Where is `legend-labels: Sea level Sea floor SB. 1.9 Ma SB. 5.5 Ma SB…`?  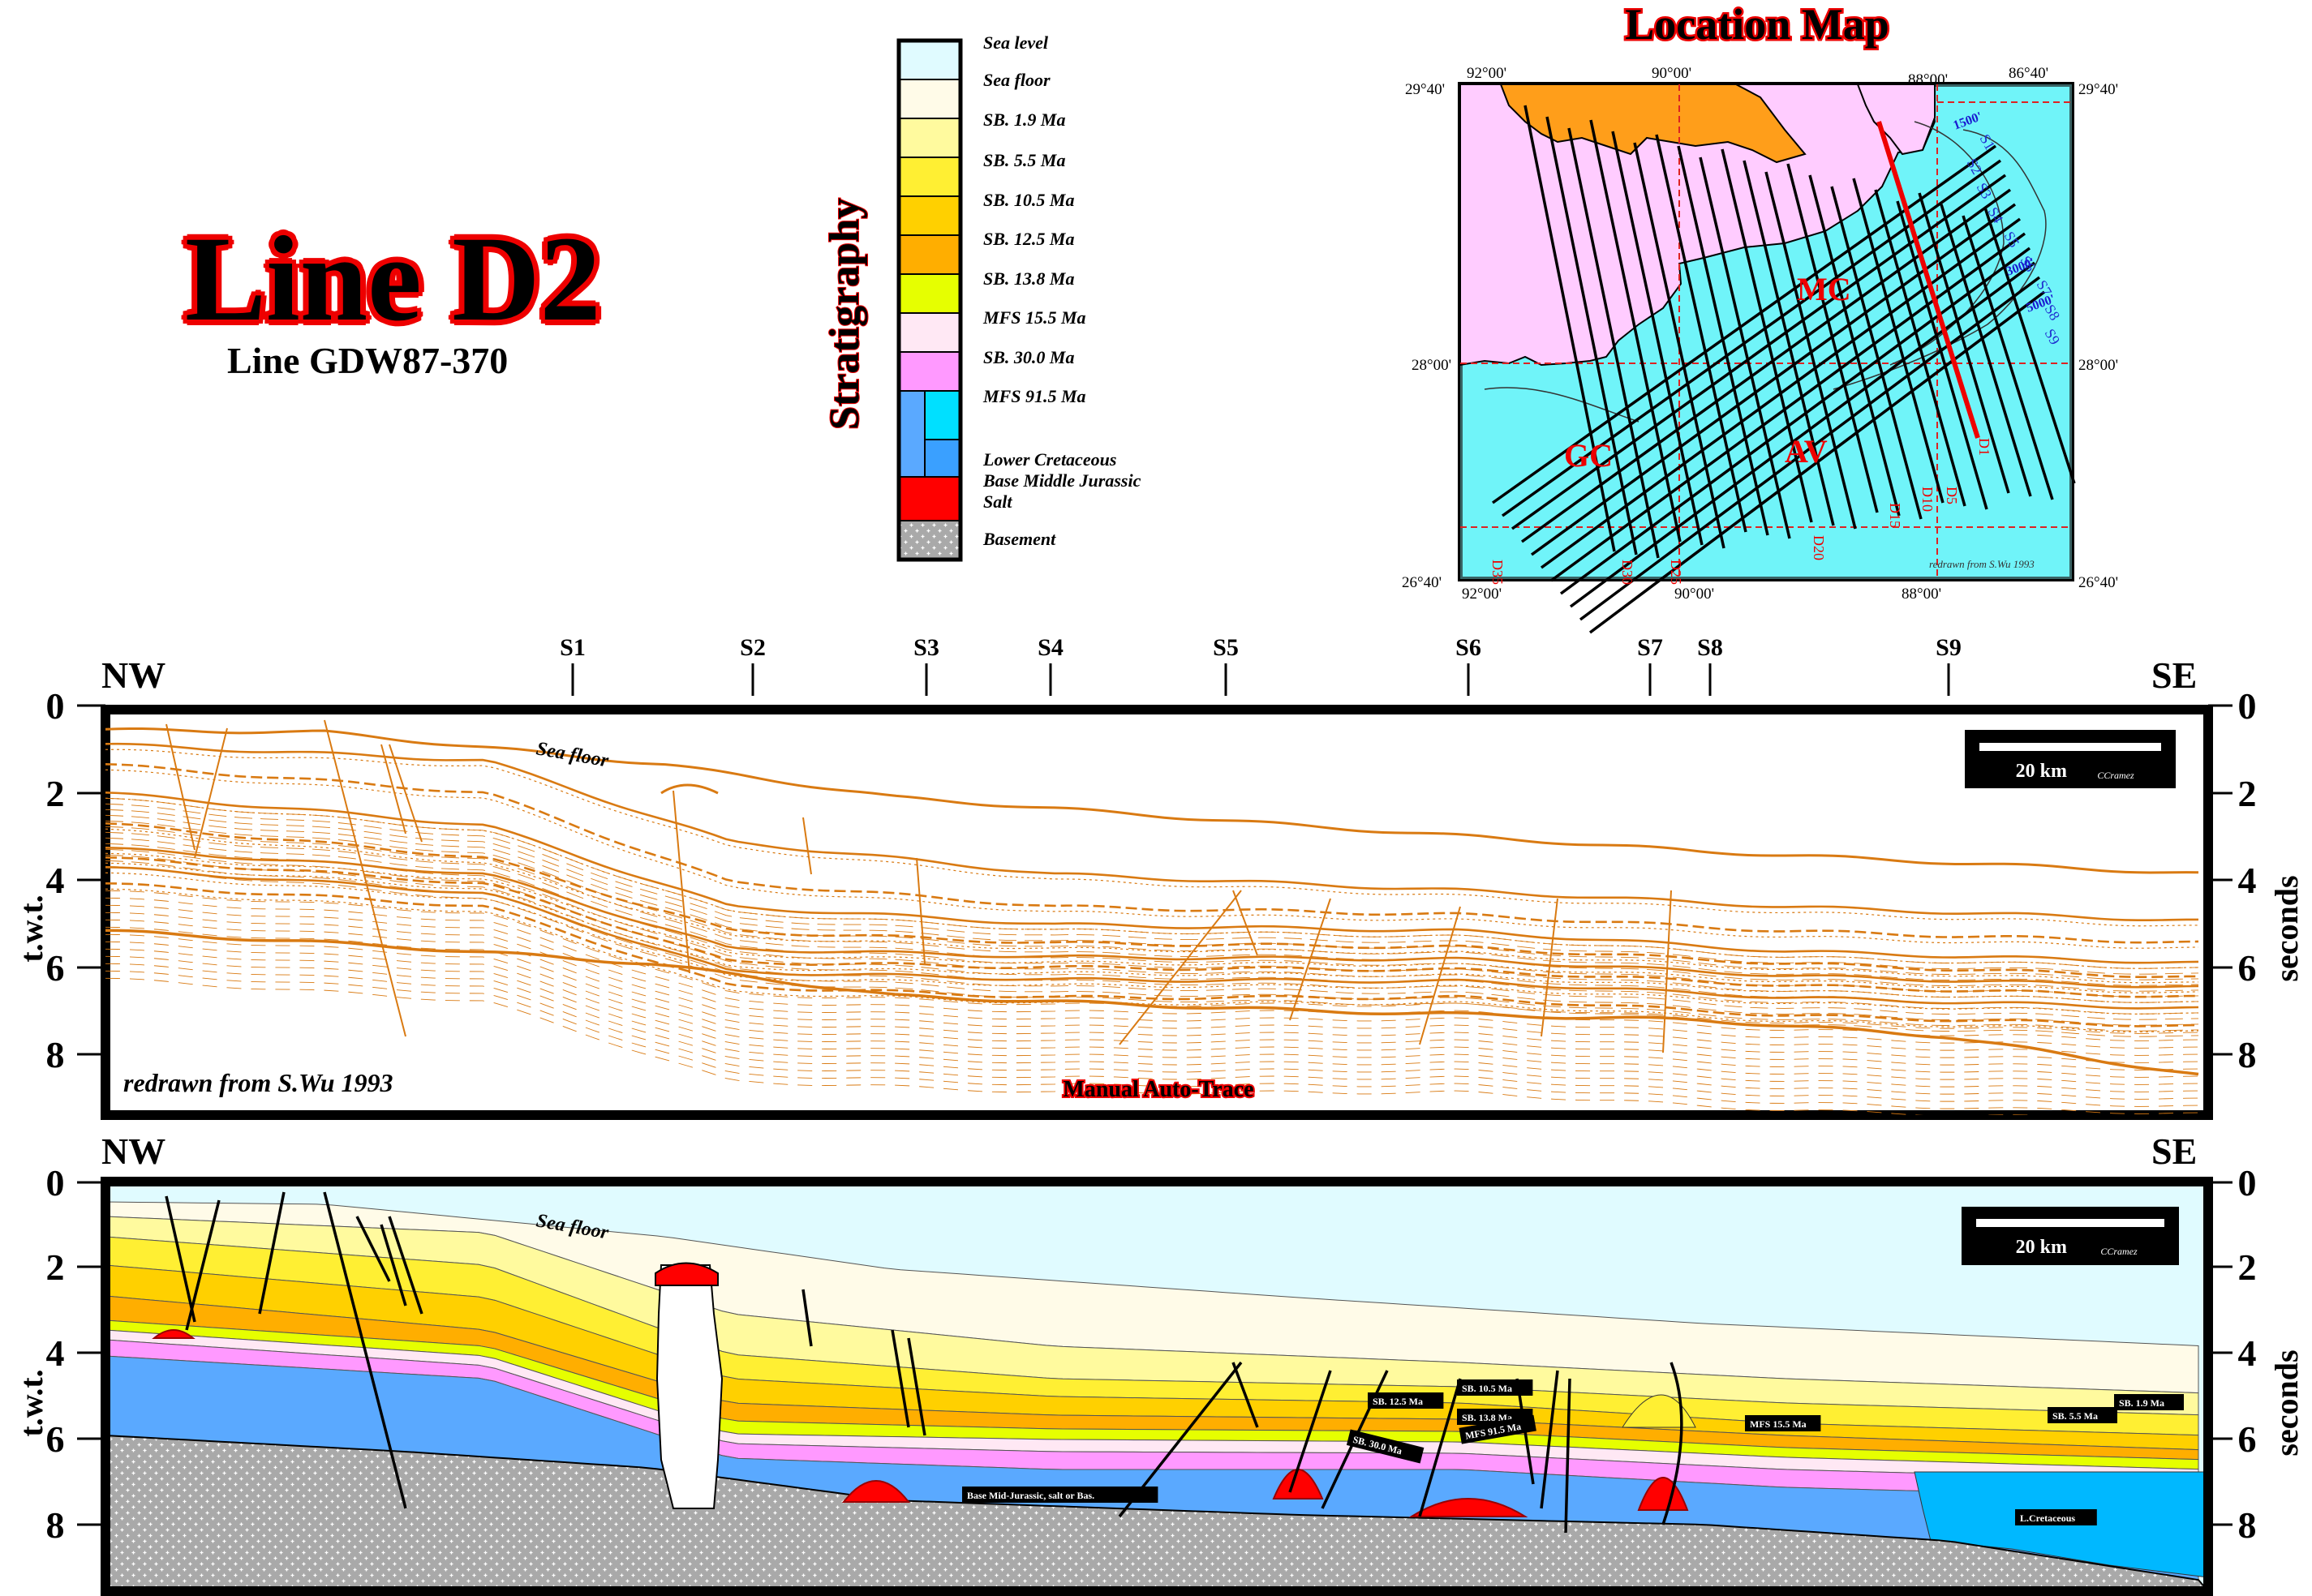
legend-labels: Sea level Sea floor SB. 1.9 Ma SB. 5.5 Ma SB… is located at coordinates (1061, 290).